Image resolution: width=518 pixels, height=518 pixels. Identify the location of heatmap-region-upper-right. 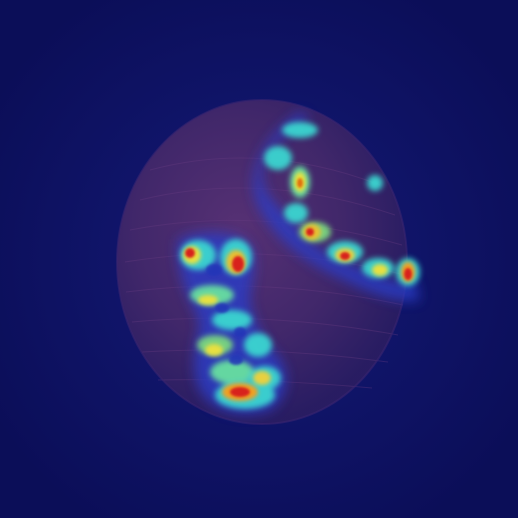
(336, 206).